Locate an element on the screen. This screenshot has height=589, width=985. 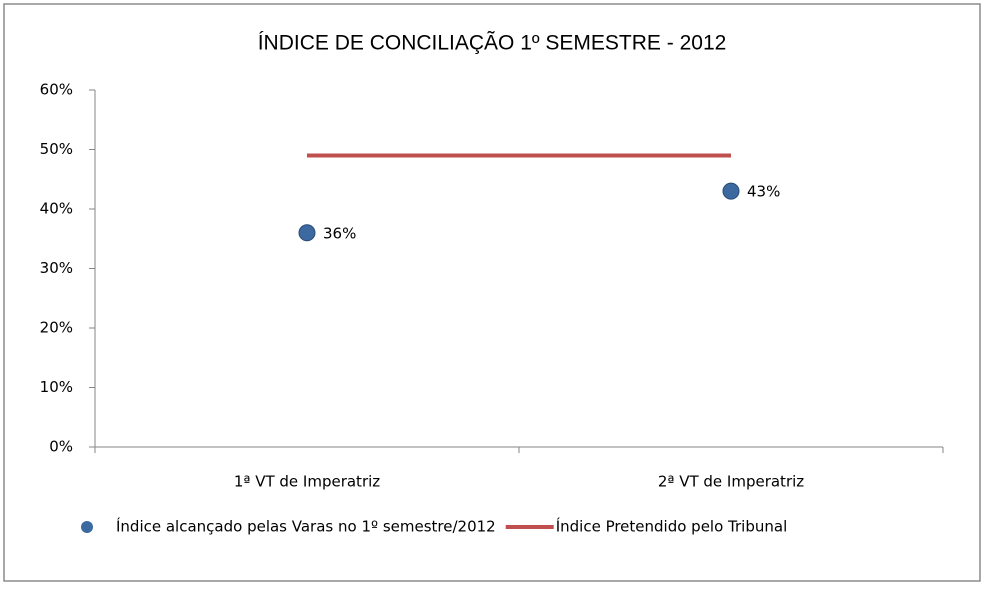
x-tick-label: 2ª VT de Imperatriz is located at coordinates (731, 482).